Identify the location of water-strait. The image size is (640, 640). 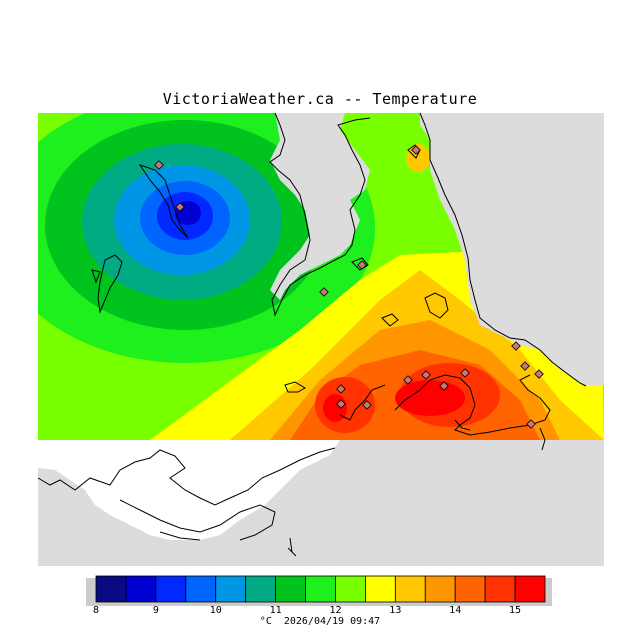
(189, 490).